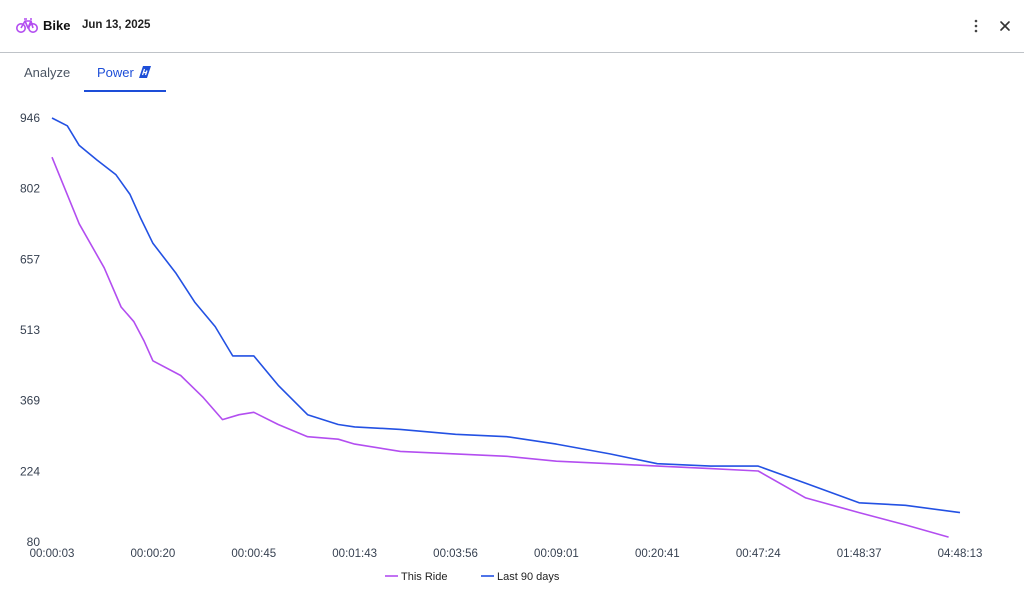  Describe the element at coordinates (116, 25) in the screenshot. I see `activity-date: Jun 13, 2025` at that location.